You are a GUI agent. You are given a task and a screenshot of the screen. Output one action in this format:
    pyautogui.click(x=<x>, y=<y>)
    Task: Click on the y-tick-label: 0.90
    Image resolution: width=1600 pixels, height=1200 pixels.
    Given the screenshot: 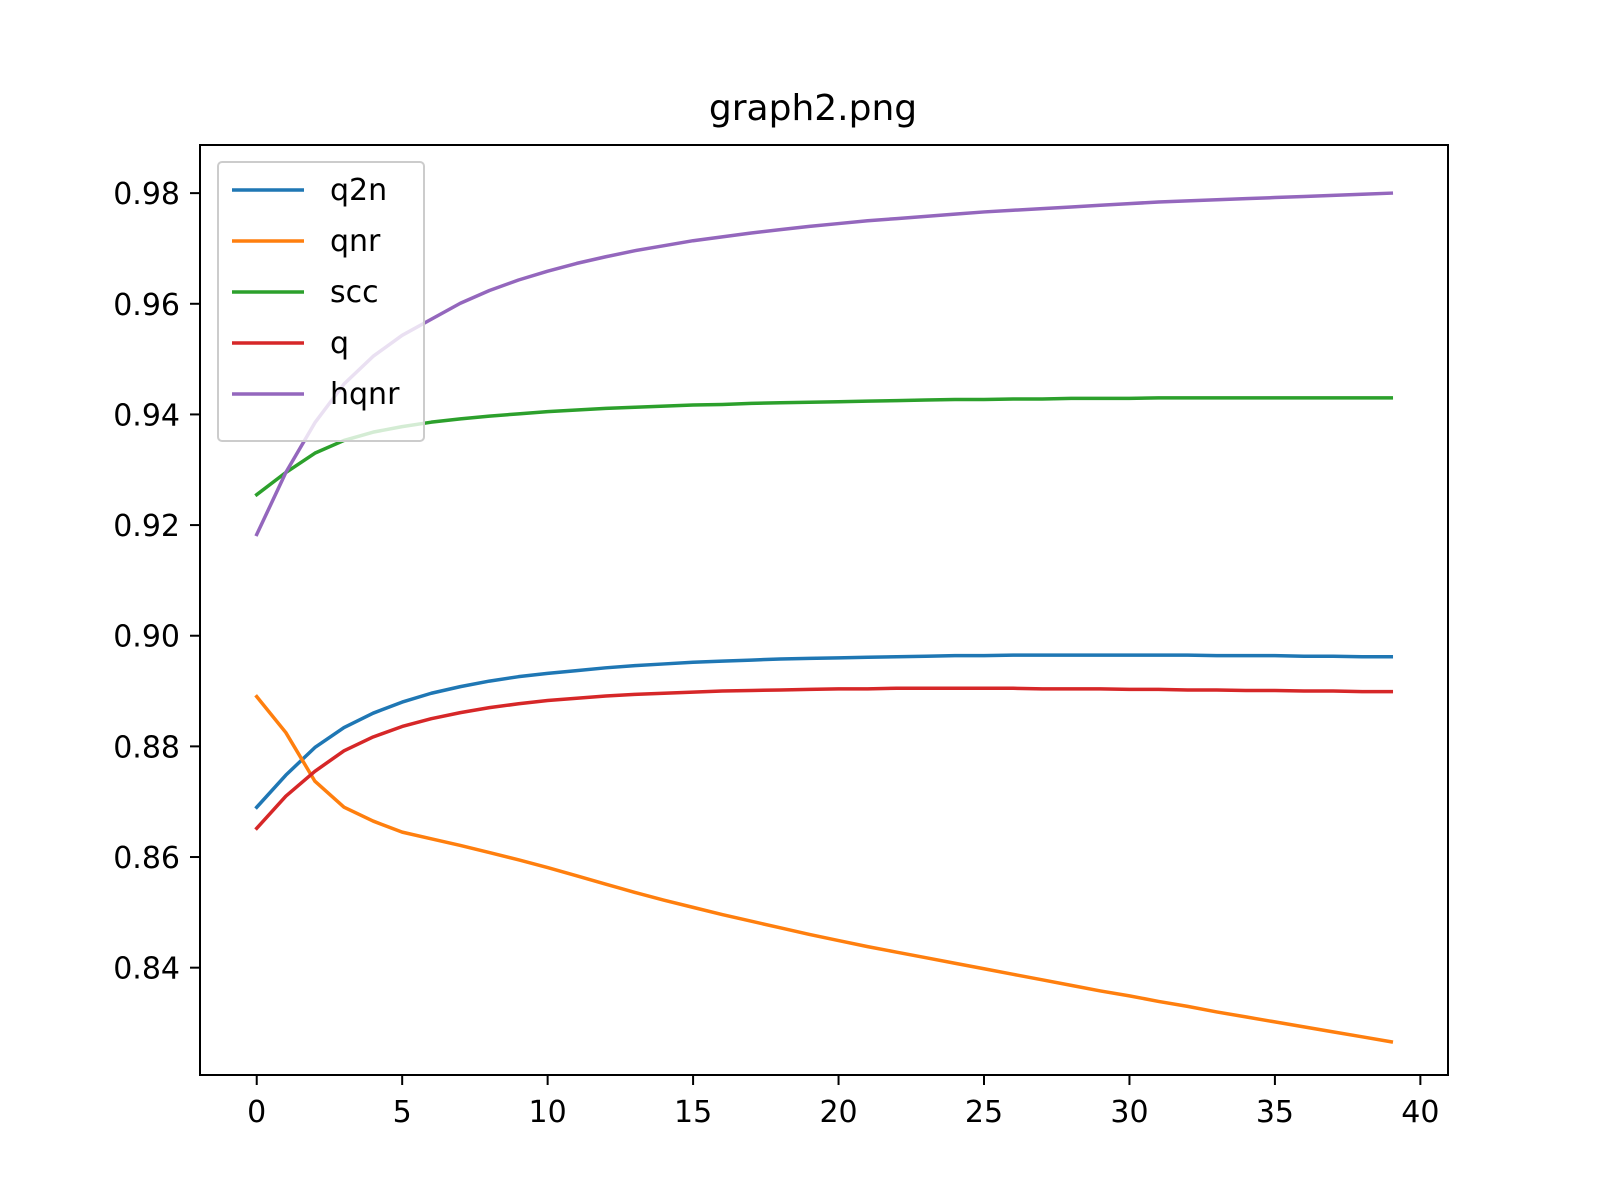 What is the action you would take?
    pyautogui.click(x=146, y=637)
    